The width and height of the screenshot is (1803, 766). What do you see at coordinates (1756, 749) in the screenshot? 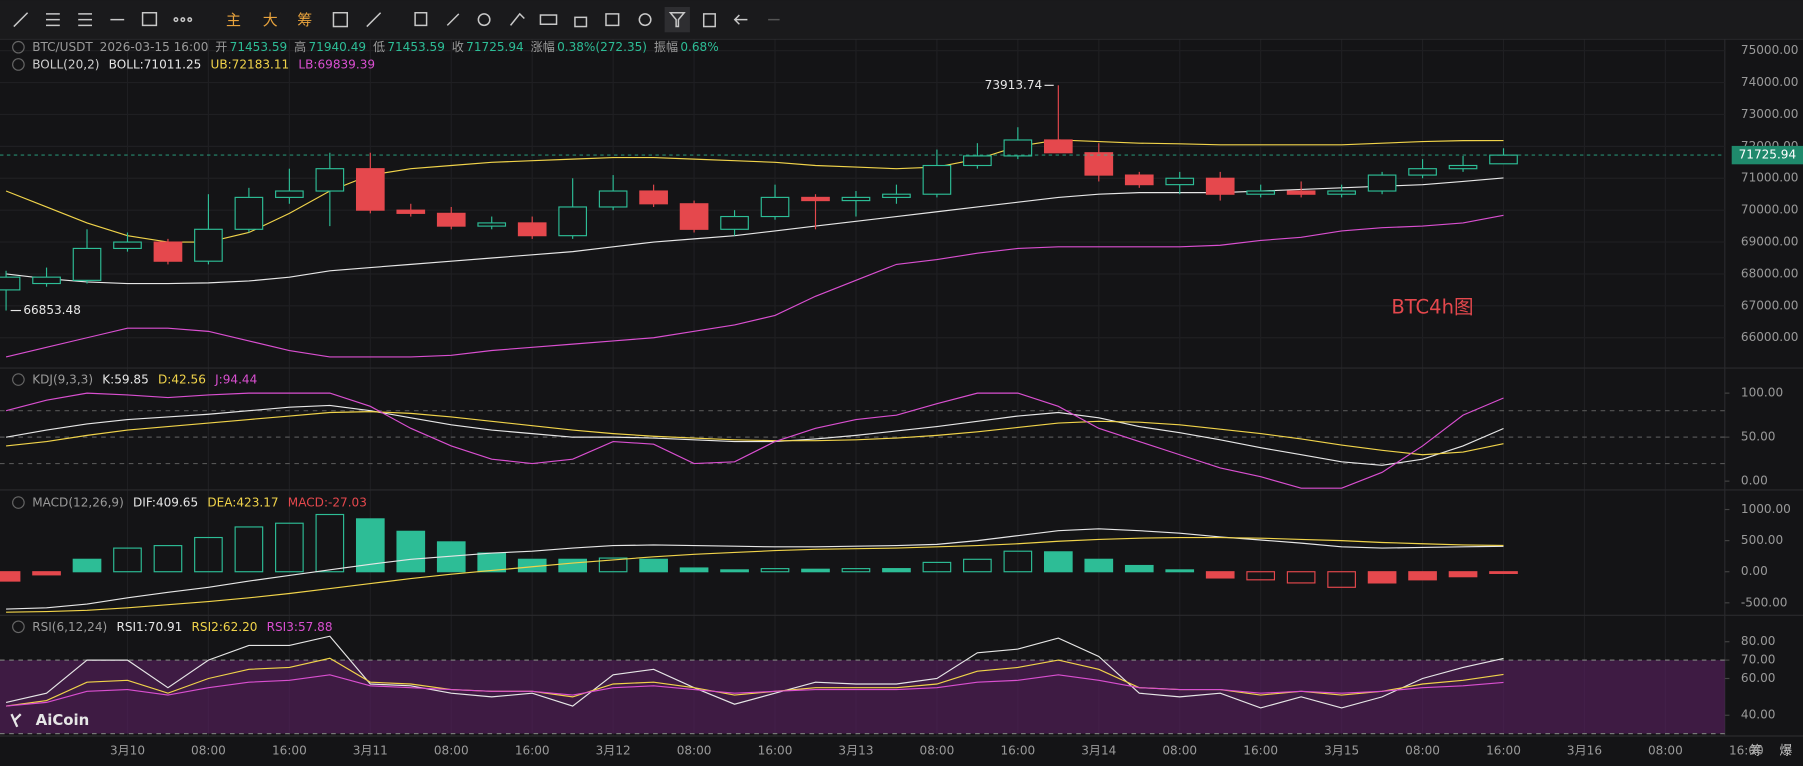
I see `corner-button: 筹` at bounding box center [1756, 749].